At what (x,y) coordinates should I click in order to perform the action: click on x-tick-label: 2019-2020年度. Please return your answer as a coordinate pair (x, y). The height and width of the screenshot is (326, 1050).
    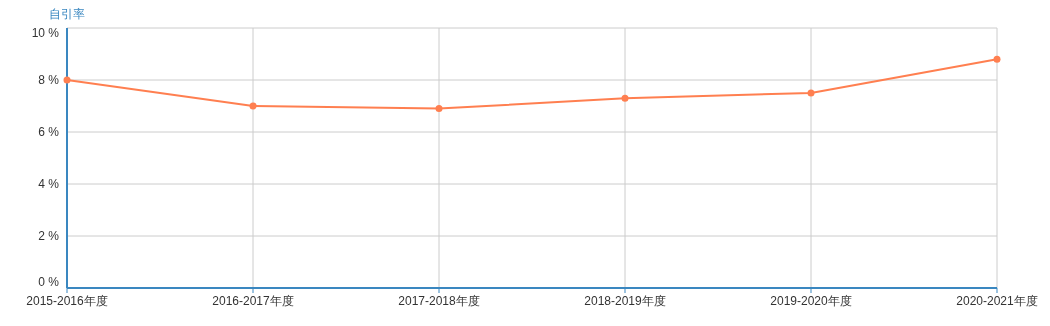
    Looking at the image, I should click on (811, 301).